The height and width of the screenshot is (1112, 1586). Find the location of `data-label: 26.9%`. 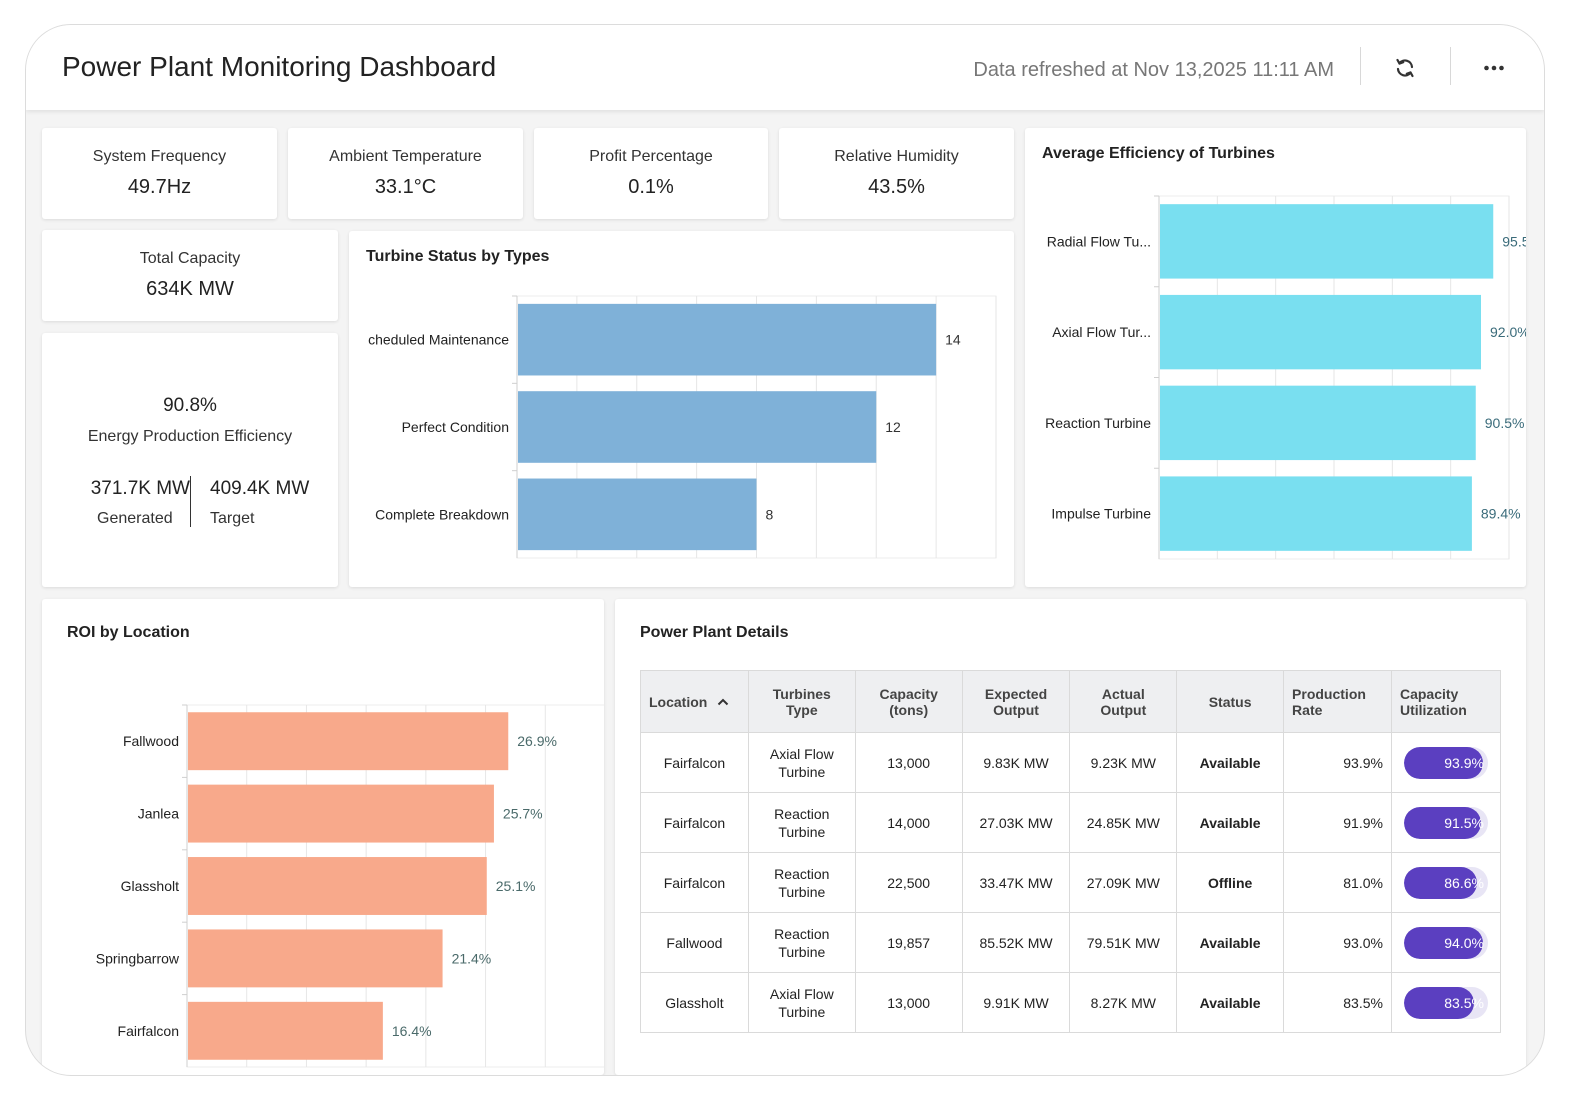

data-label: 26.9% is located at coordinates (537, 741).